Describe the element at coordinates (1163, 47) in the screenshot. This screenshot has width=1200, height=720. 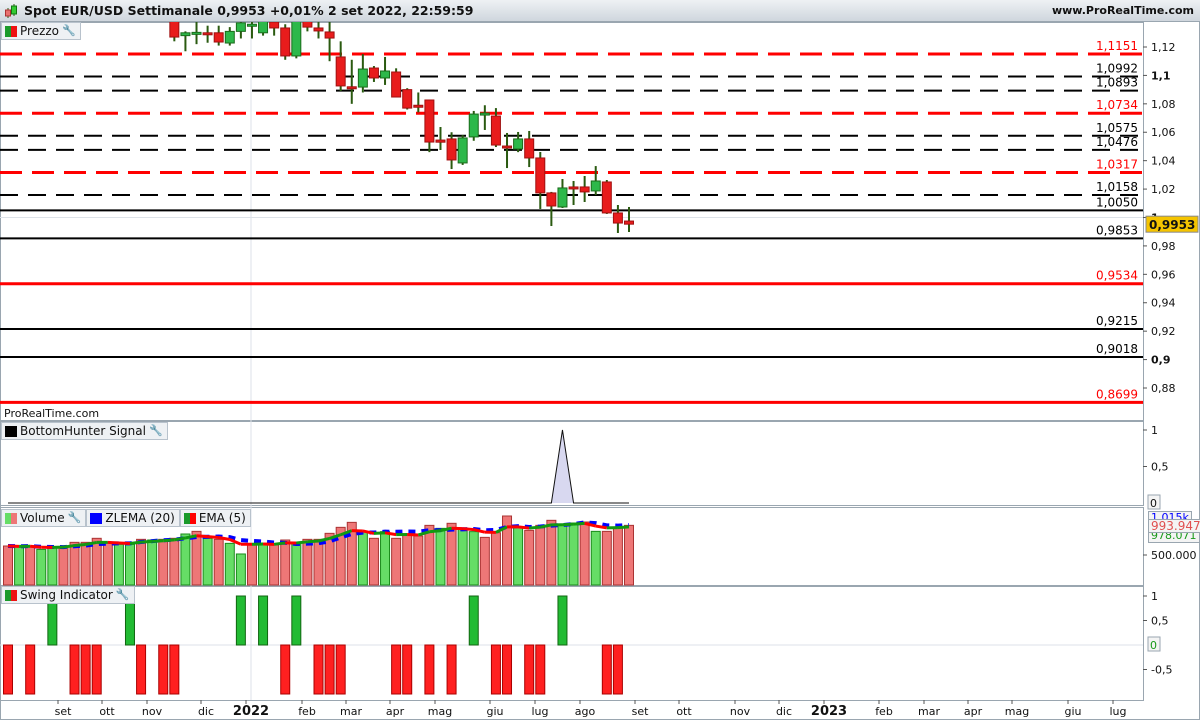
I see `price-axis-label: 1,12` at that location.